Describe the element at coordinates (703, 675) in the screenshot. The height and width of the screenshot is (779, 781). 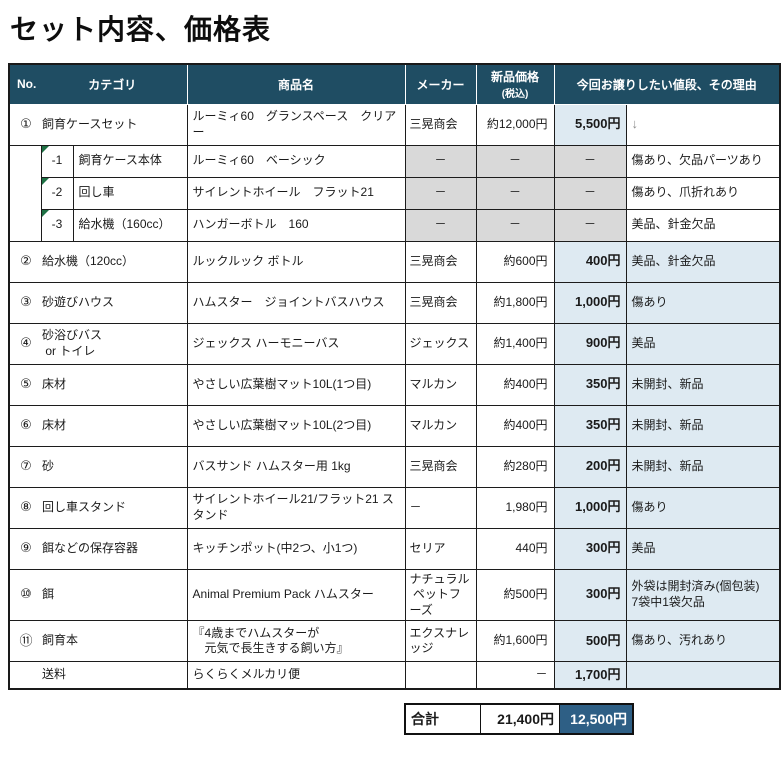
I see `reason-cell` at that location.